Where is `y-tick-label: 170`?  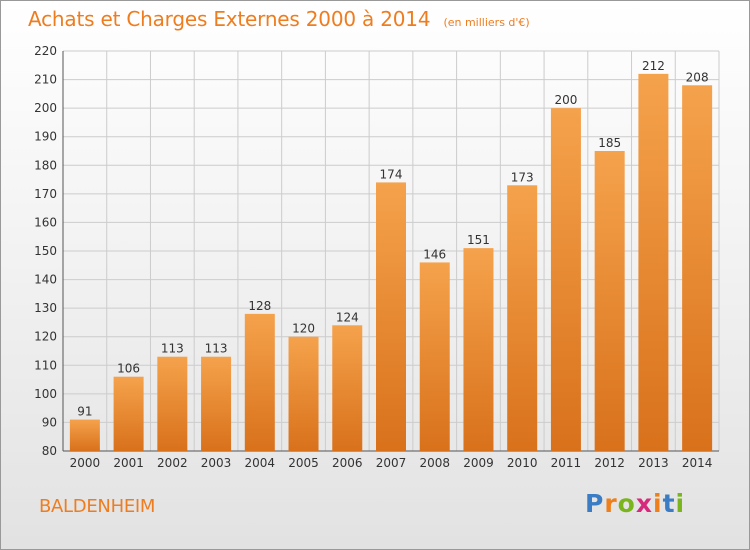 y-tick-label: 170 is located at coordinates (45, 194).